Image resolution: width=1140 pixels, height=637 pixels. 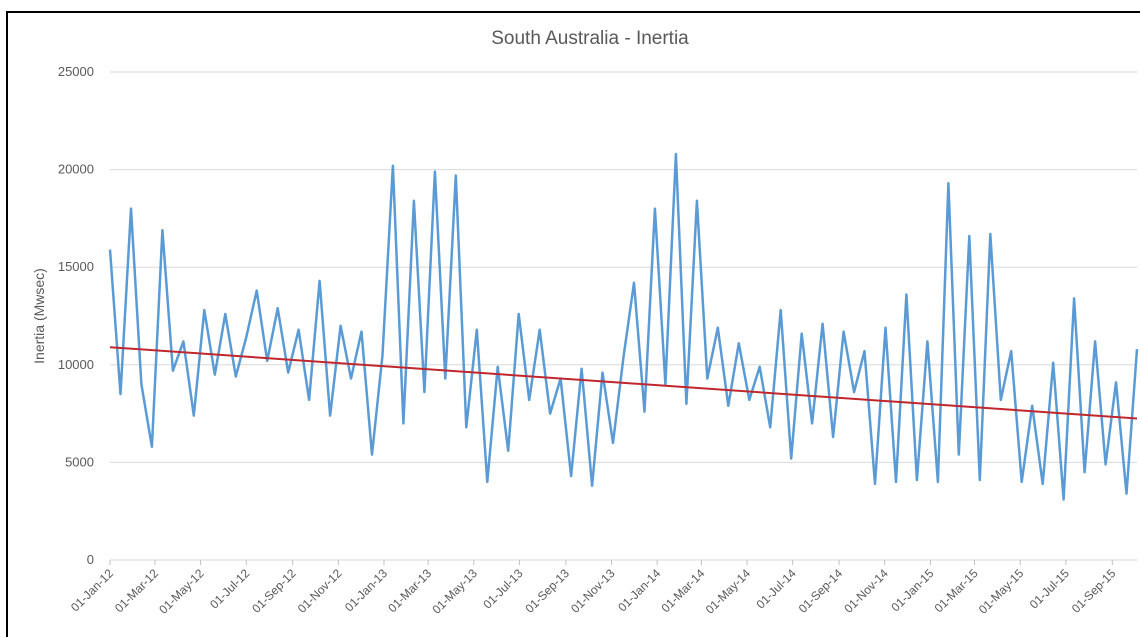 I want to click on y-tick-label: 25000, so click(x=76, y=71).